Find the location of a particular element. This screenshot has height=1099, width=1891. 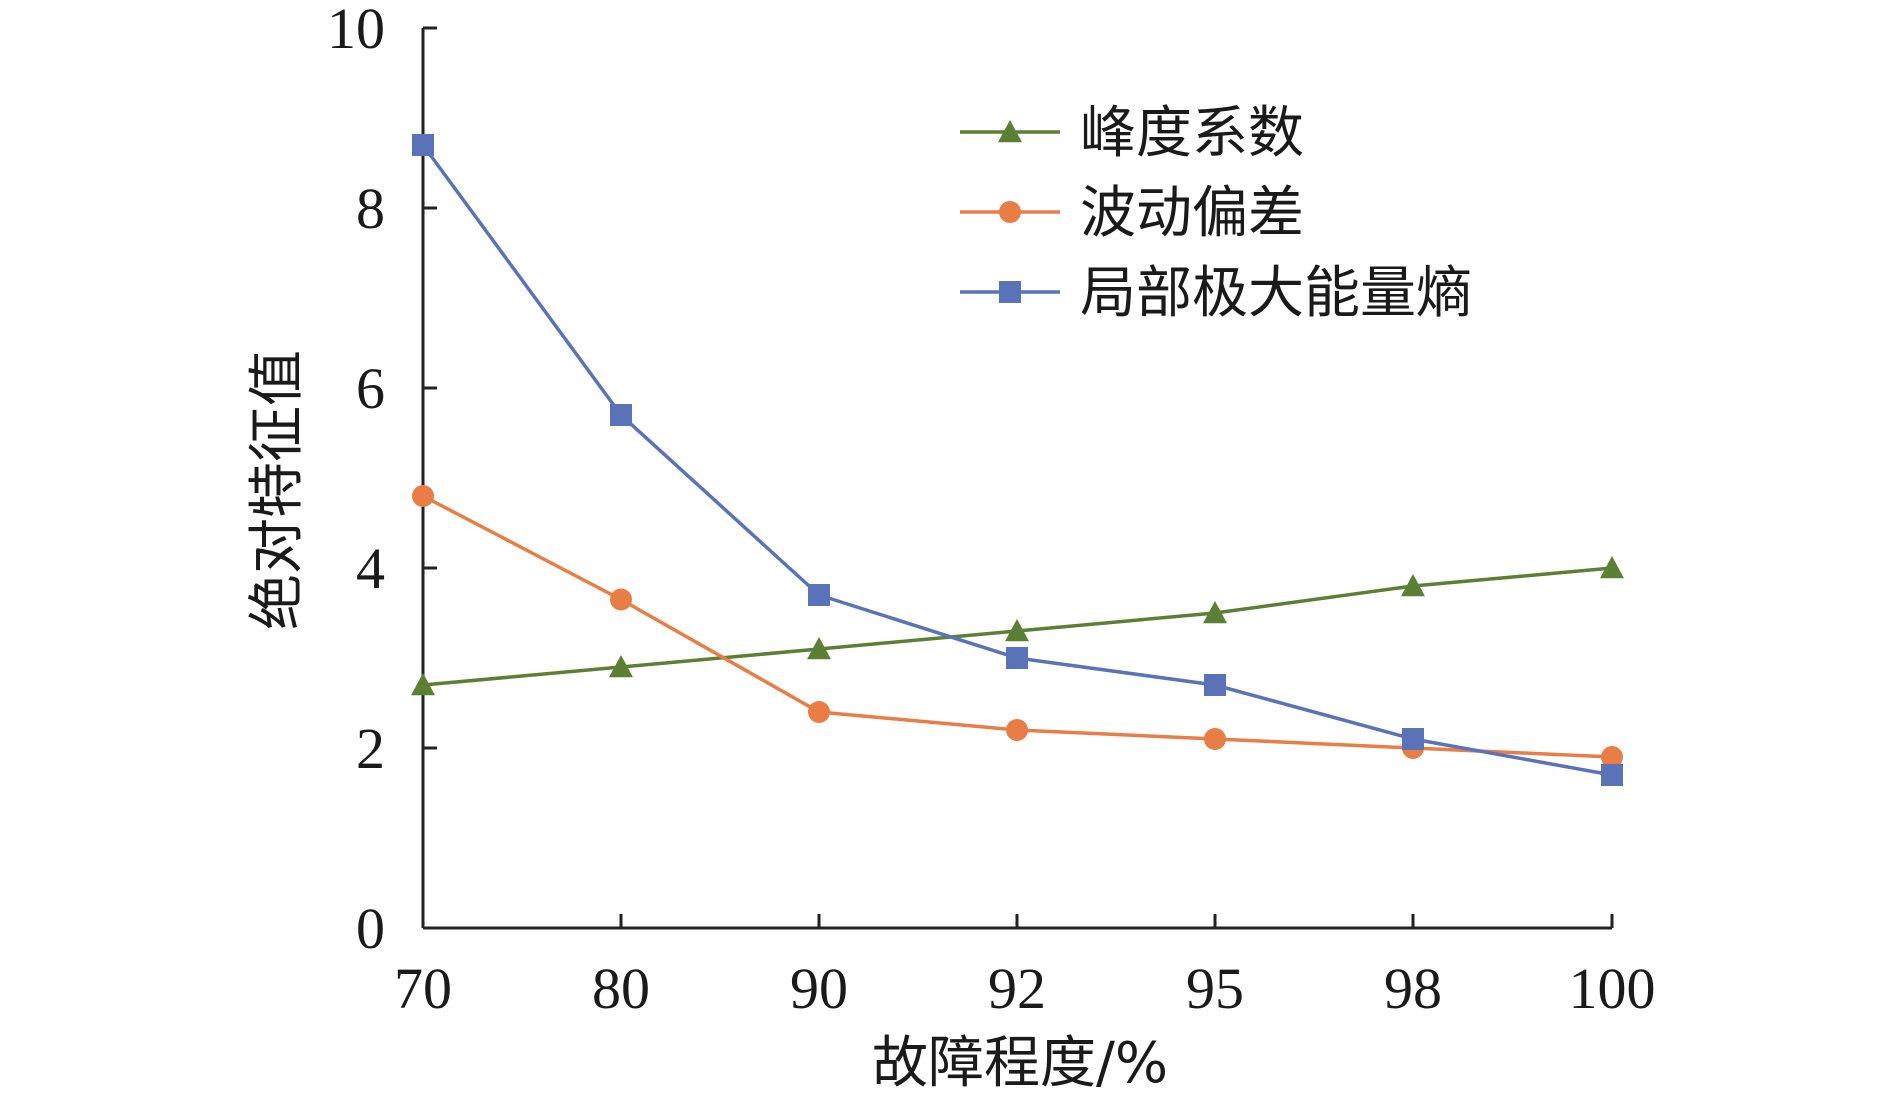

x-tick-label: 95 is located at coordinates (1215, 988).